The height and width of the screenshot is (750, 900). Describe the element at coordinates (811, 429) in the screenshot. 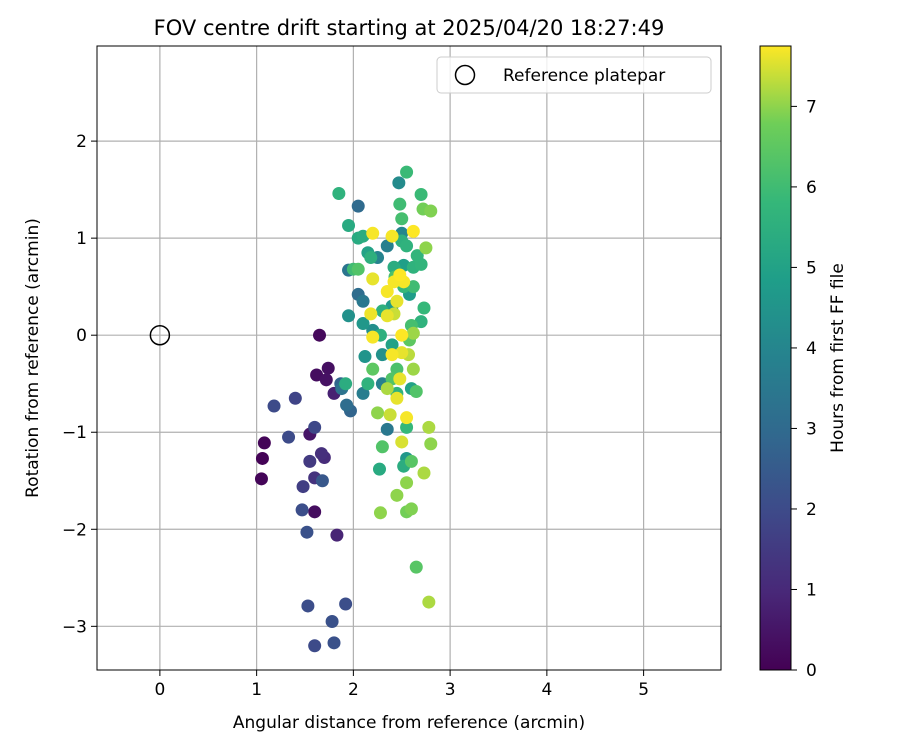

I see `colorbar-tick-label: 3` at that location.